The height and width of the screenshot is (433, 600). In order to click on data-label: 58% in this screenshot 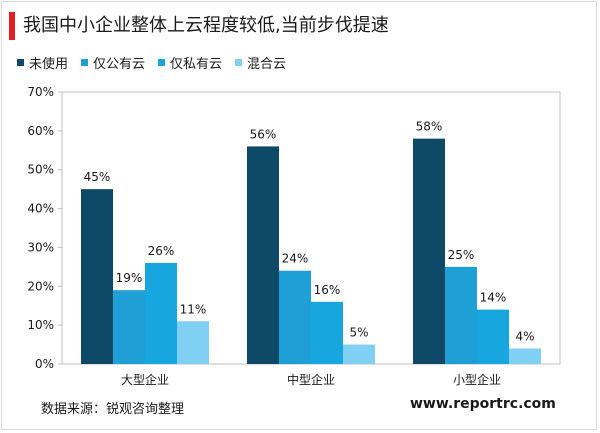, I will do `click(429, 127)`.